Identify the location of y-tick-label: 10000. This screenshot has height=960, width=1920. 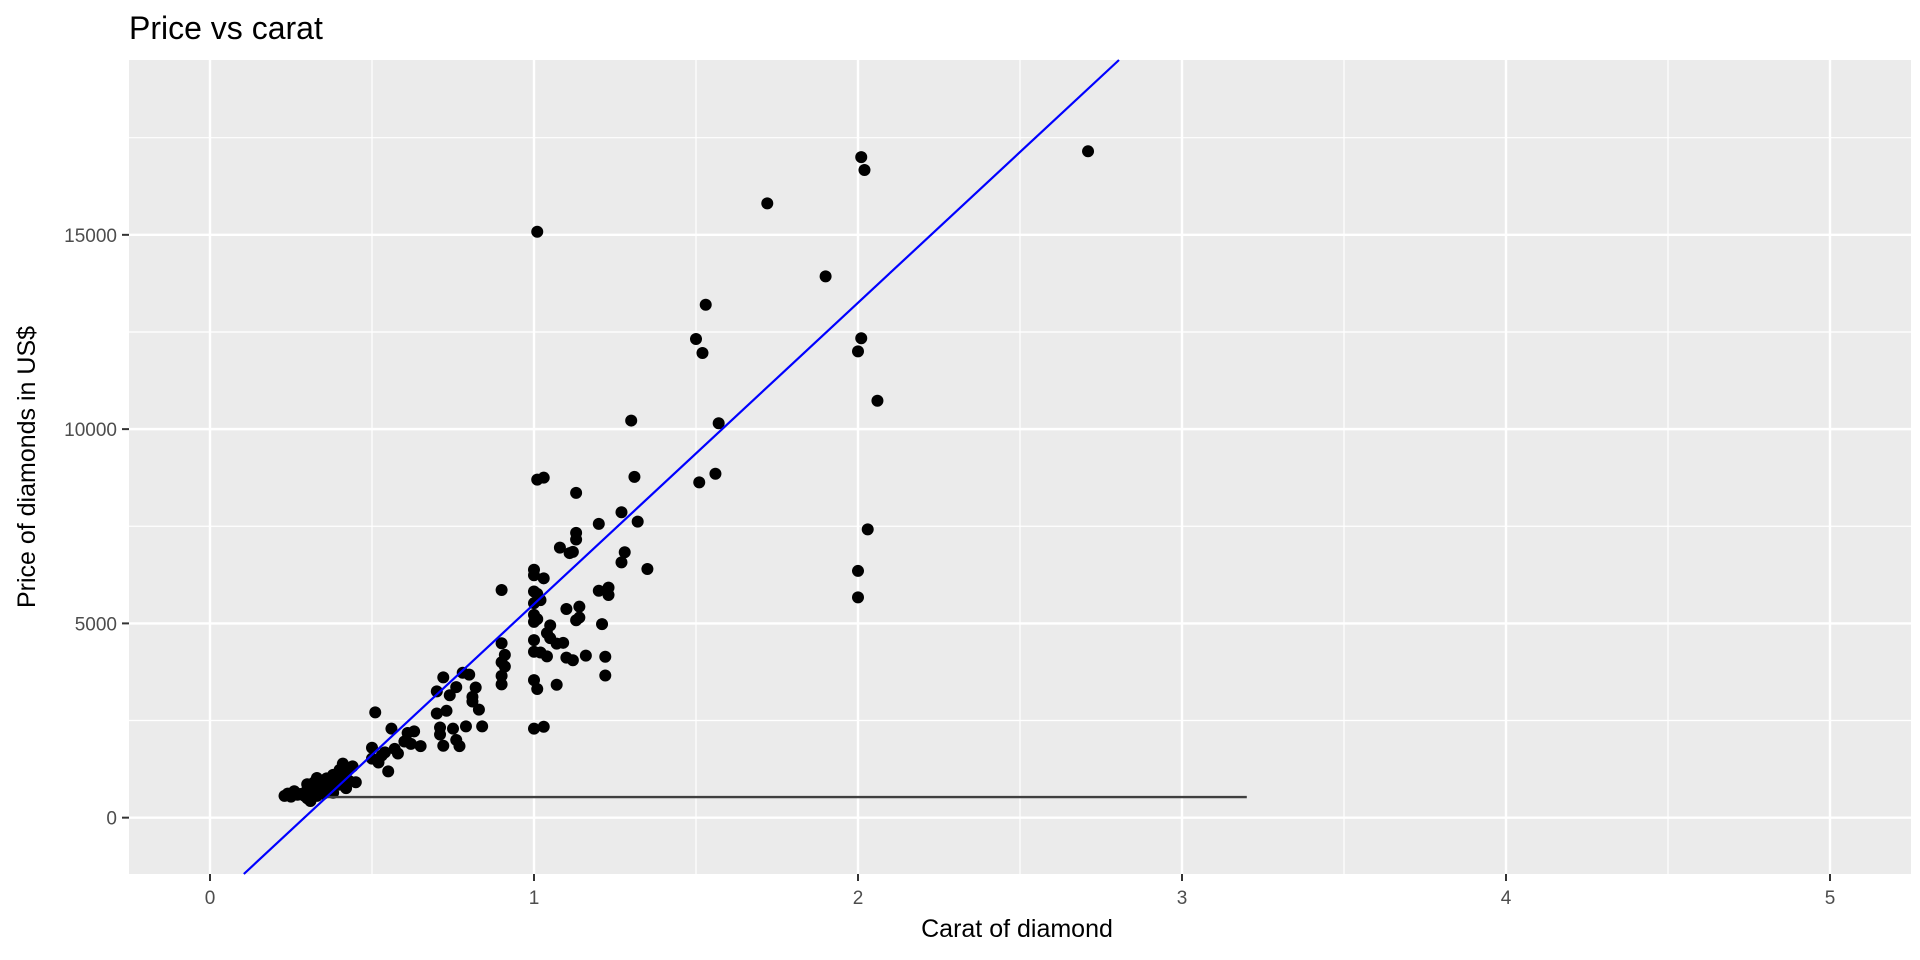
(90, 430).